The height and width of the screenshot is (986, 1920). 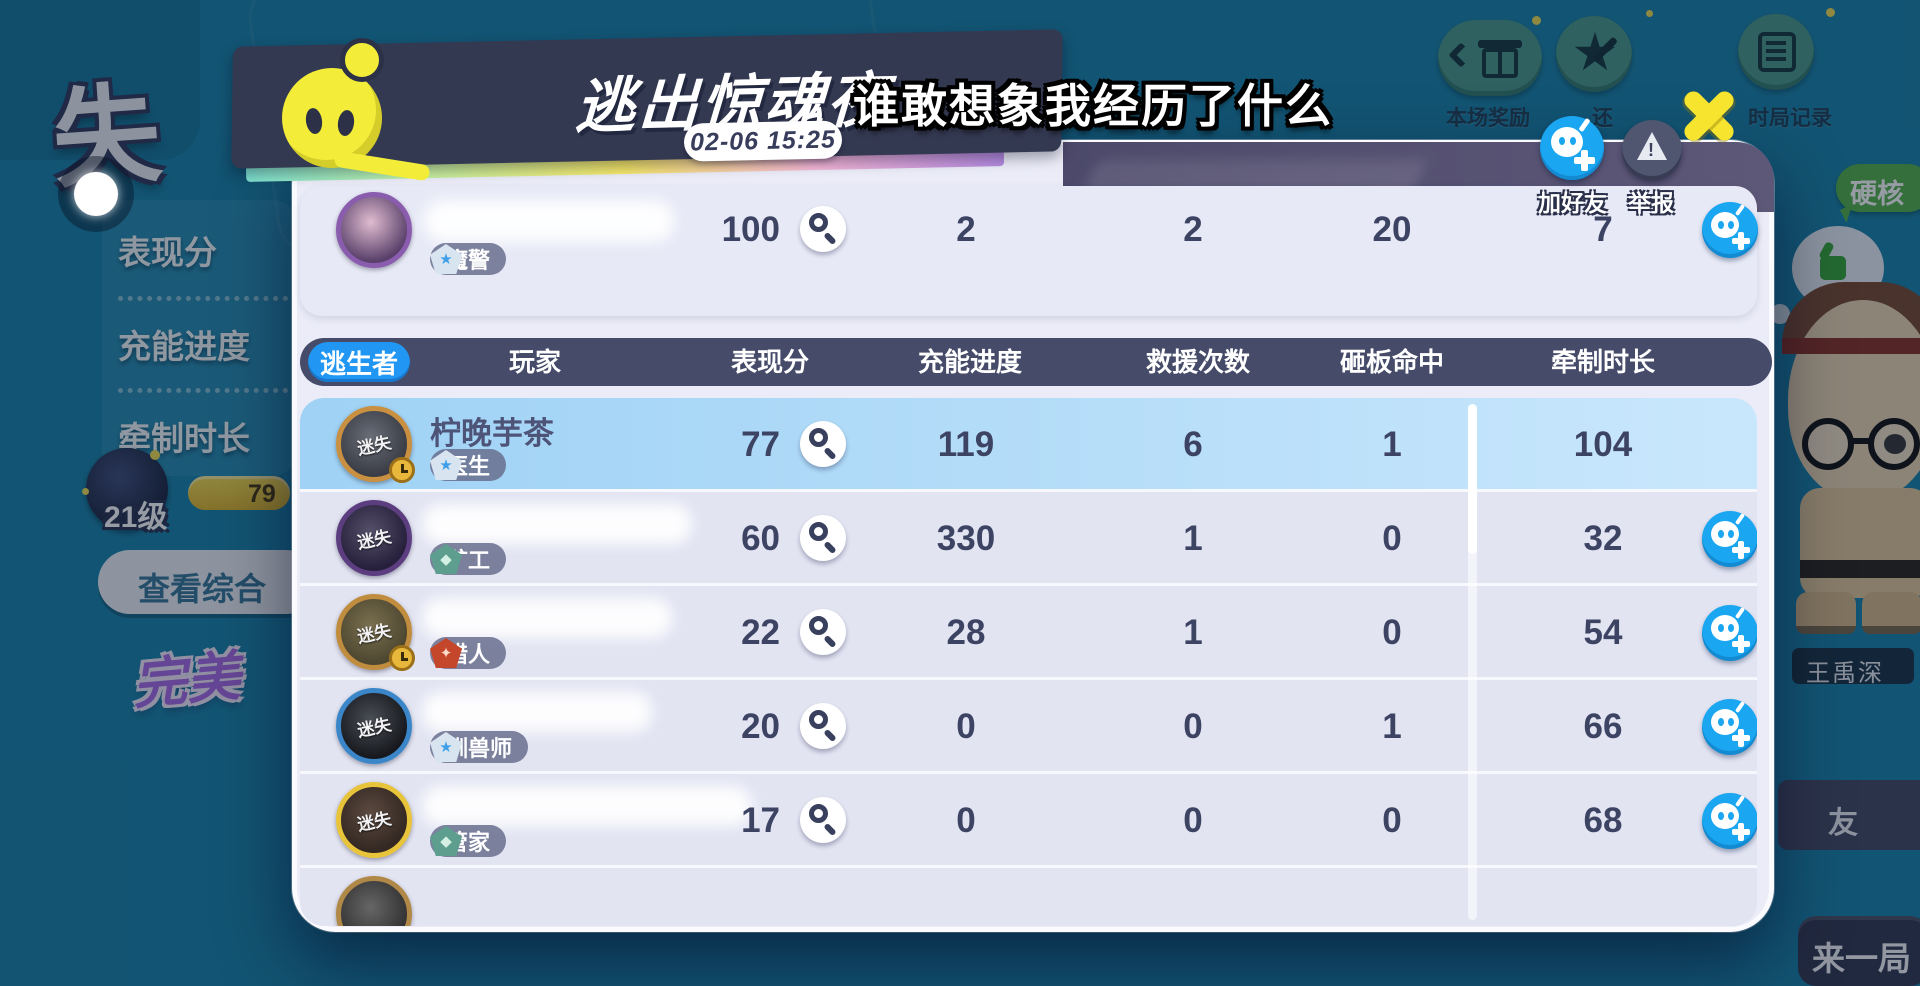 What do you see at coordinates (1790, 118) in the screenshot?
I see `records-label: 时局记录` at bounding box center [1790, 118].